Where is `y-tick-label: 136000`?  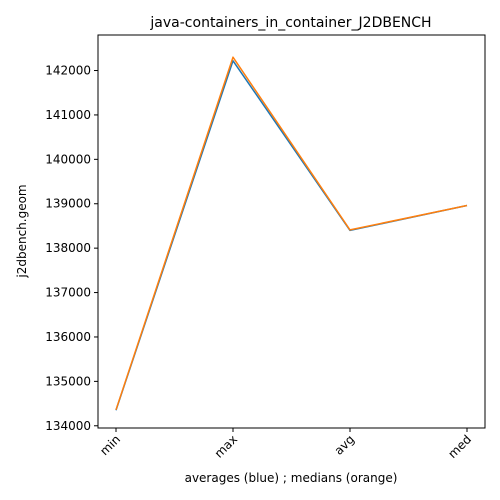 y-tick-label: 136000 is located at coordinates (68, 337).